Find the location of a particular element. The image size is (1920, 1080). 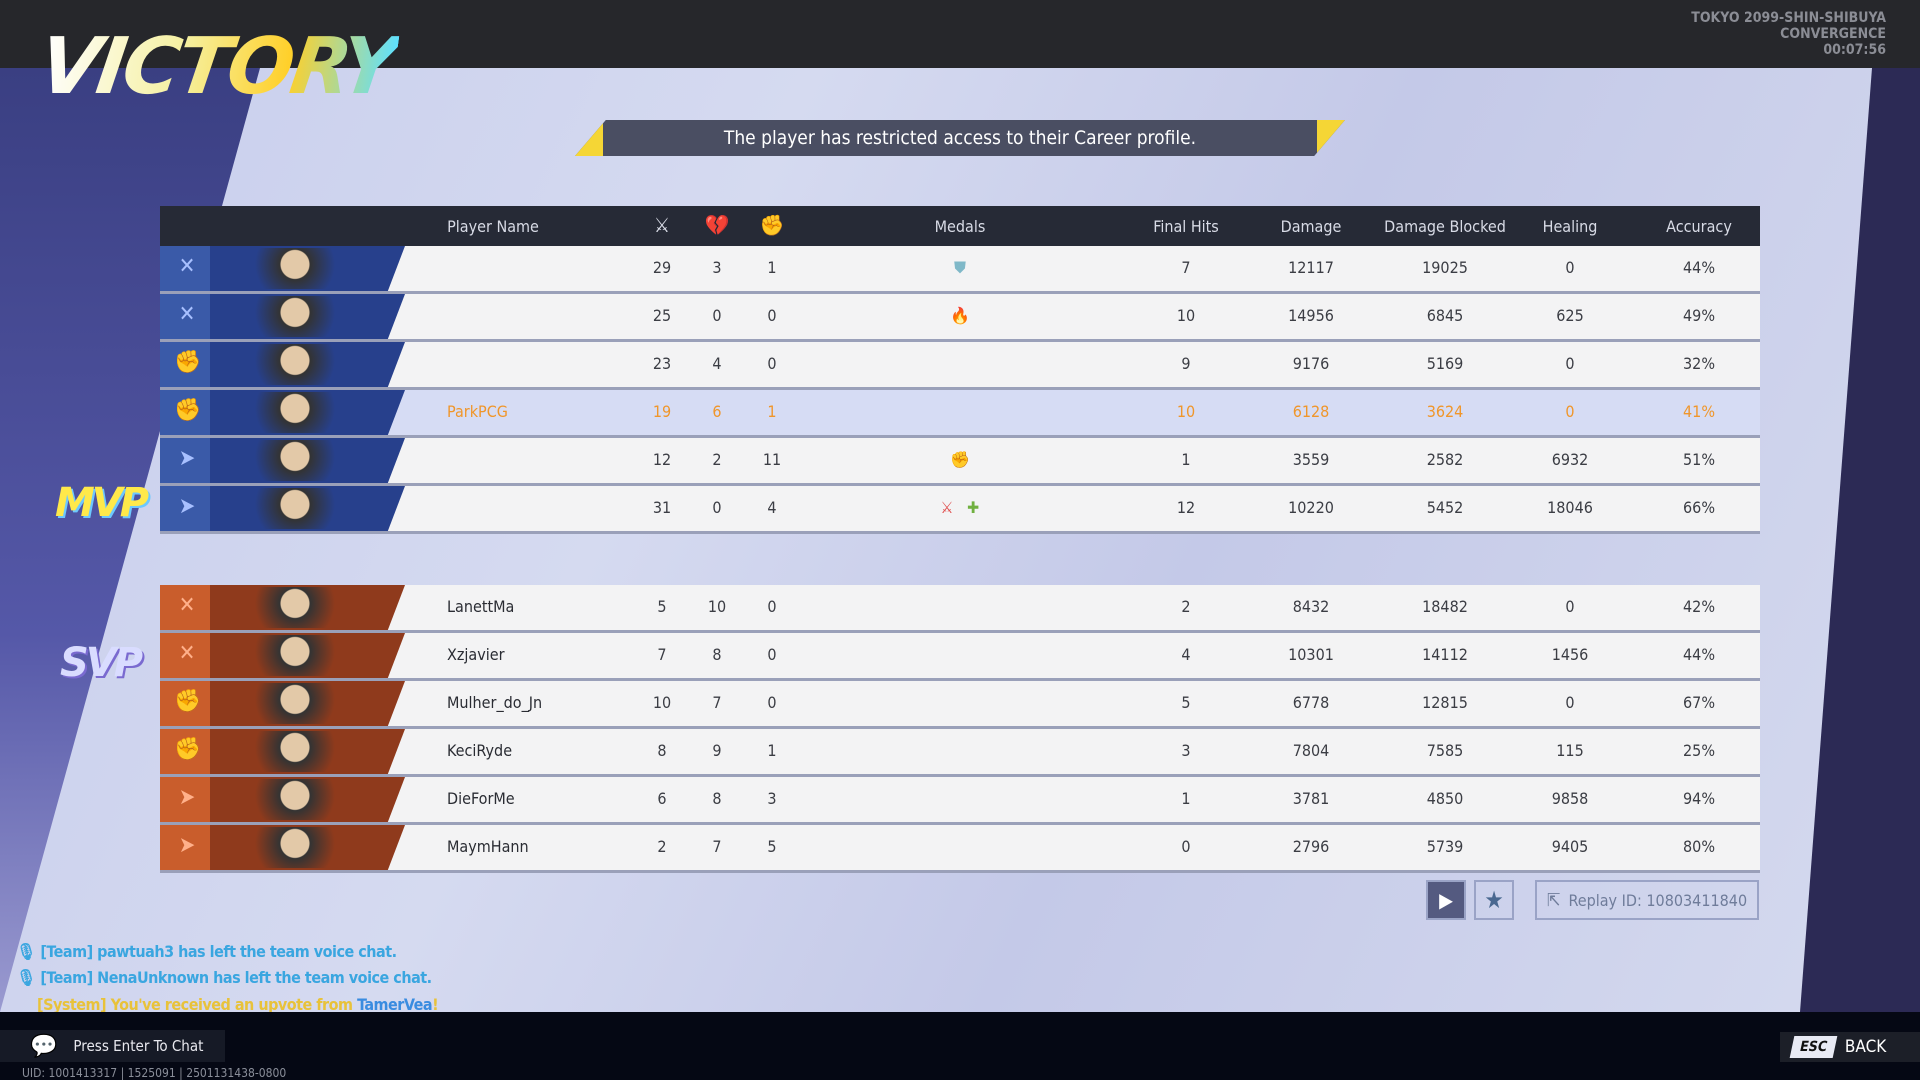

player-row: ✕ 29 3 1 7 12117 19025 0 44% ⛊ is located at coordinates (960, 270).